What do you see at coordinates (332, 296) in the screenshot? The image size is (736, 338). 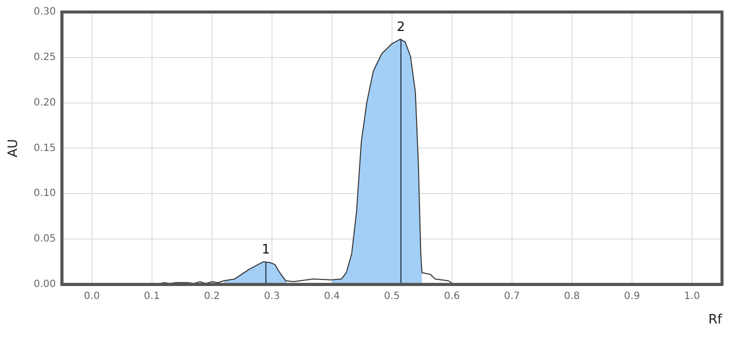 I see `x-tick-label: 0.4` at bounding box center [332, 296].